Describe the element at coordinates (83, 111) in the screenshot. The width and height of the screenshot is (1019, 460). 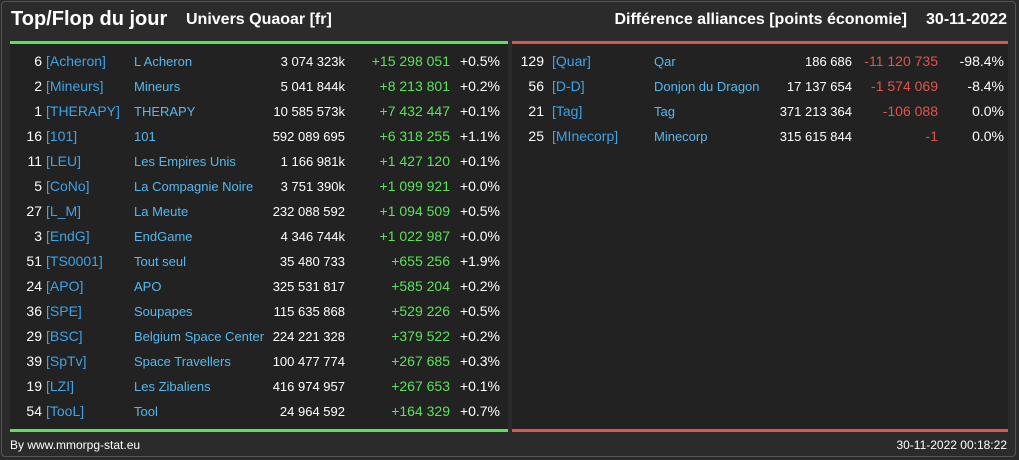
I see `alliance-tag: [THERAPY]` at that location.